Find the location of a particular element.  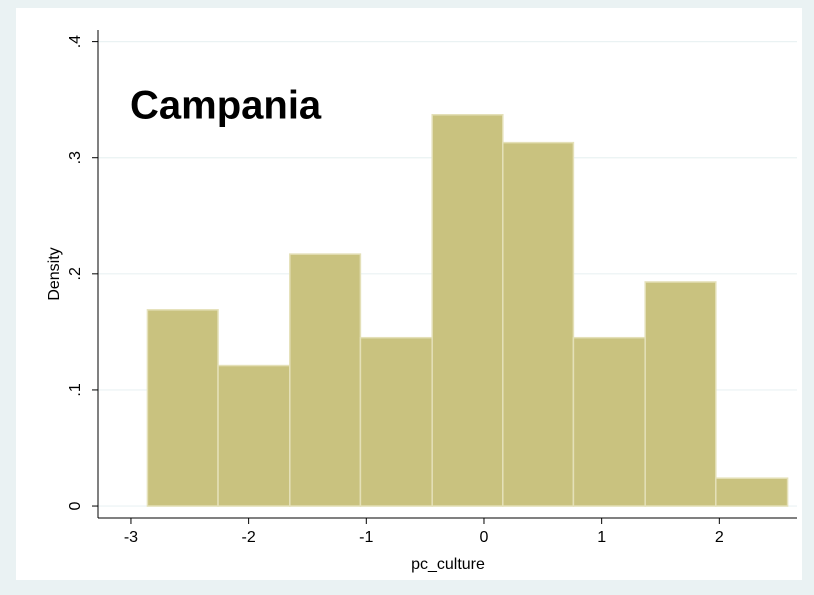

y-tick-label: .1 is located at coordinates (75, 389).